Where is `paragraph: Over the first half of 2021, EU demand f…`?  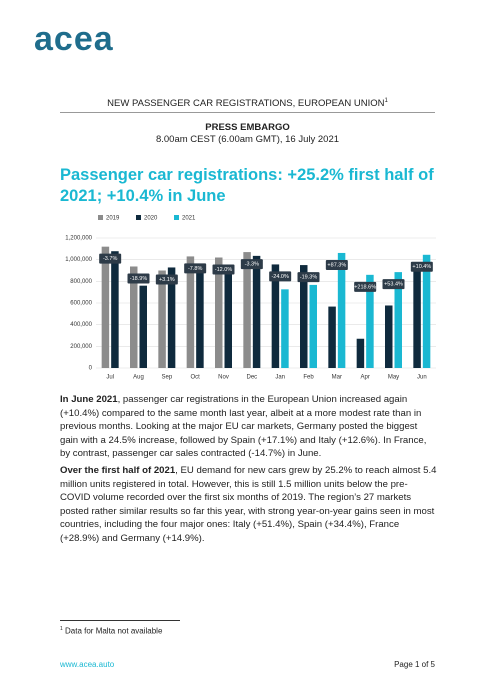
paragraph: Over the first half of 2021, EU demand f… is located at coordinates (249, 505).